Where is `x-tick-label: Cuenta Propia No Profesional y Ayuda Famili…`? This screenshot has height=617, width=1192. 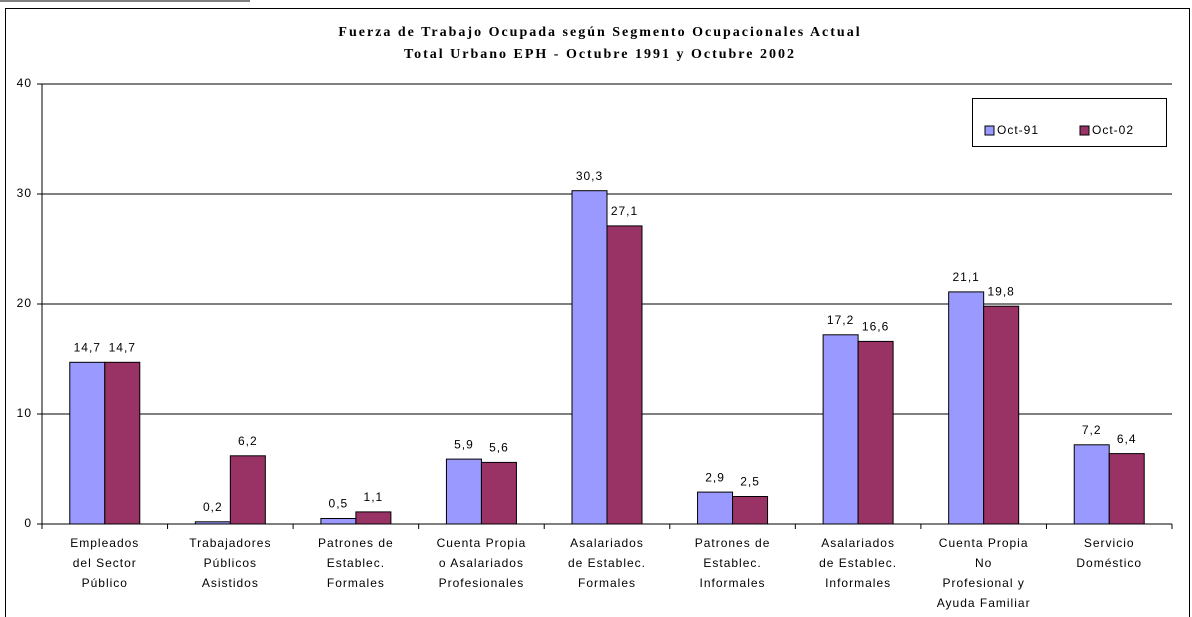 x-tick-label: Cuenta Propia No Profesional y Ayuda Famili… is located at coordinates (984, 573).